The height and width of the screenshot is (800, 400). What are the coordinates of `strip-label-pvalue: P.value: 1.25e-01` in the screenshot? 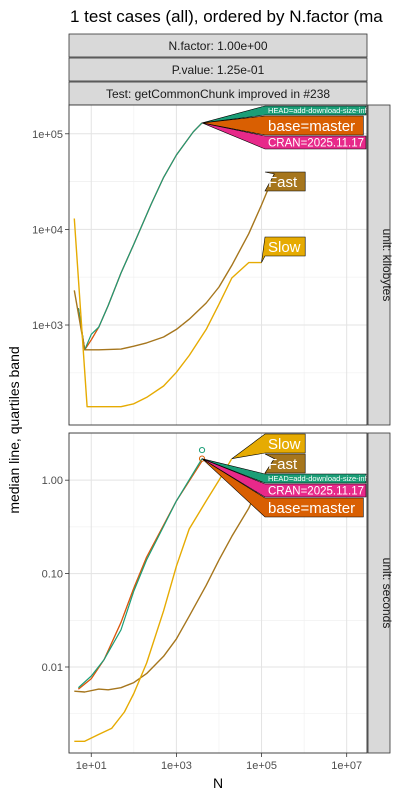 It's located at (218, 70).